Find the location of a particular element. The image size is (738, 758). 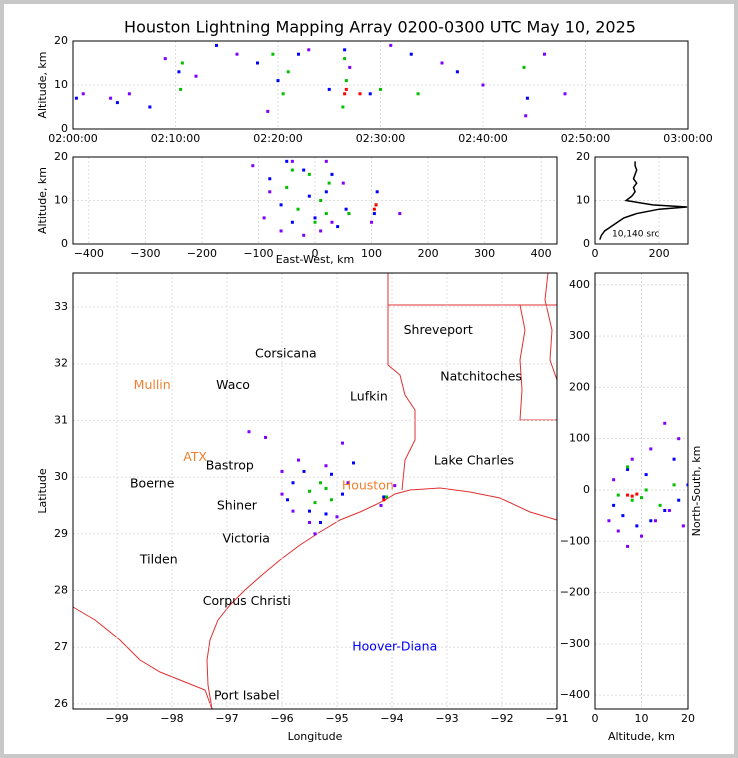

x-tick-label: 200 is located at coordinates (659, 253).